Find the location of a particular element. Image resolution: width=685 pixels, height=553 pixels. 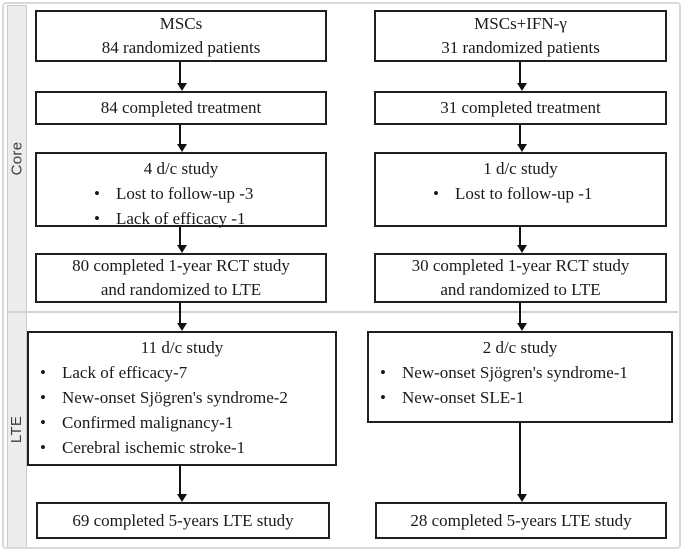

box-title: 4 d/c study is located at coordinates (181, 168).